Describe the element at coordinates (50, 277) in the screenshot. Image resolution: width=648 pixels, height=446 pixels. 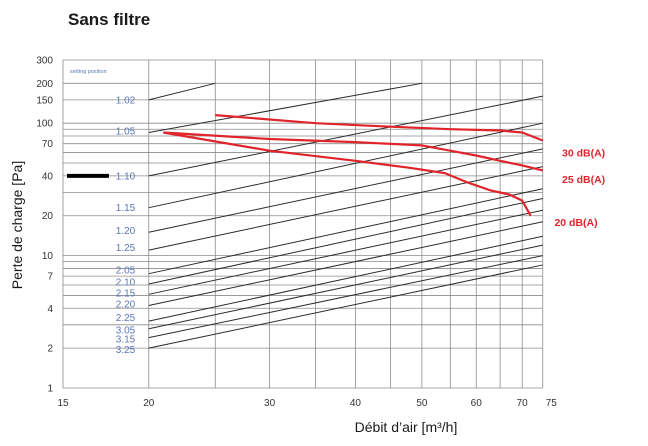
I see `y-tick-label: 7` at that location.